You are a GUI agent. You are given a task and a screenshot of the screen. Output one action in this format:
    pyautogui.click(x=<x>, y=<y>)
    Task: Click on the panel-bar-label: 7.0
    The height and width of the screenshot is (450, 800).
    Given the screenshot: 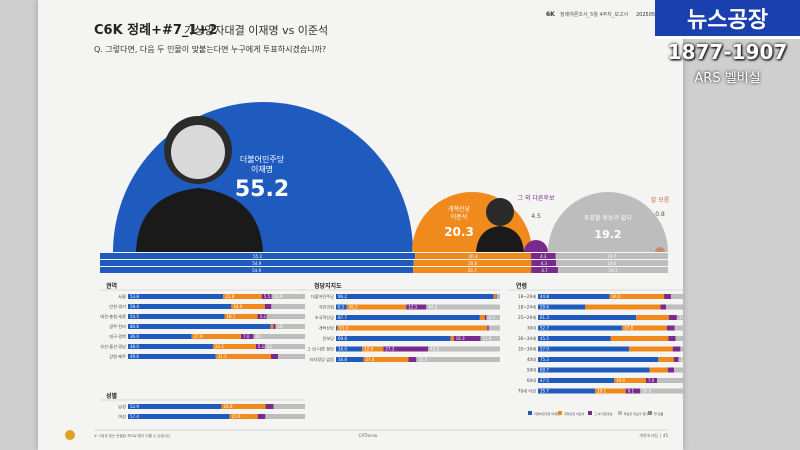 What is the action you would take?
    pyautogui.click(x=246, y=336)
    